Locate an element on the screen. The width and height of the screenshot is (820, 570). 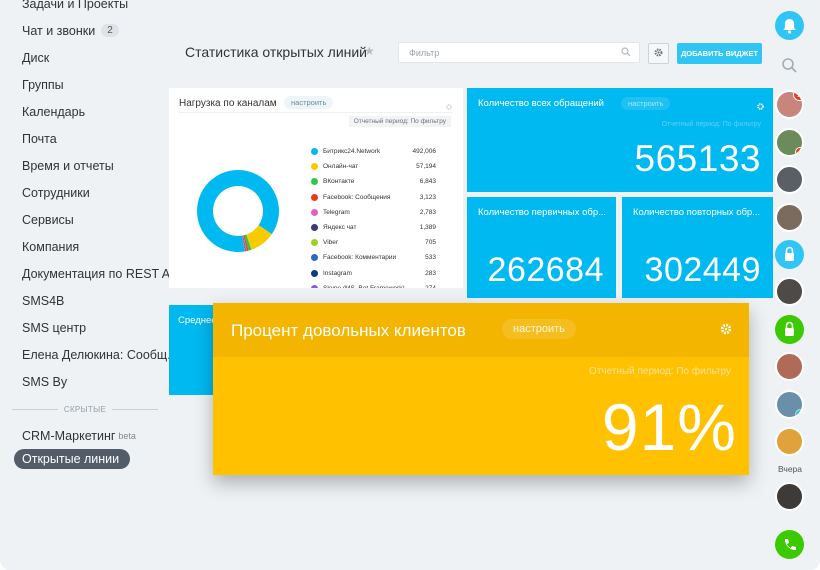
legend-label: Битрикс24.Network is located at coordinates (352, 152).